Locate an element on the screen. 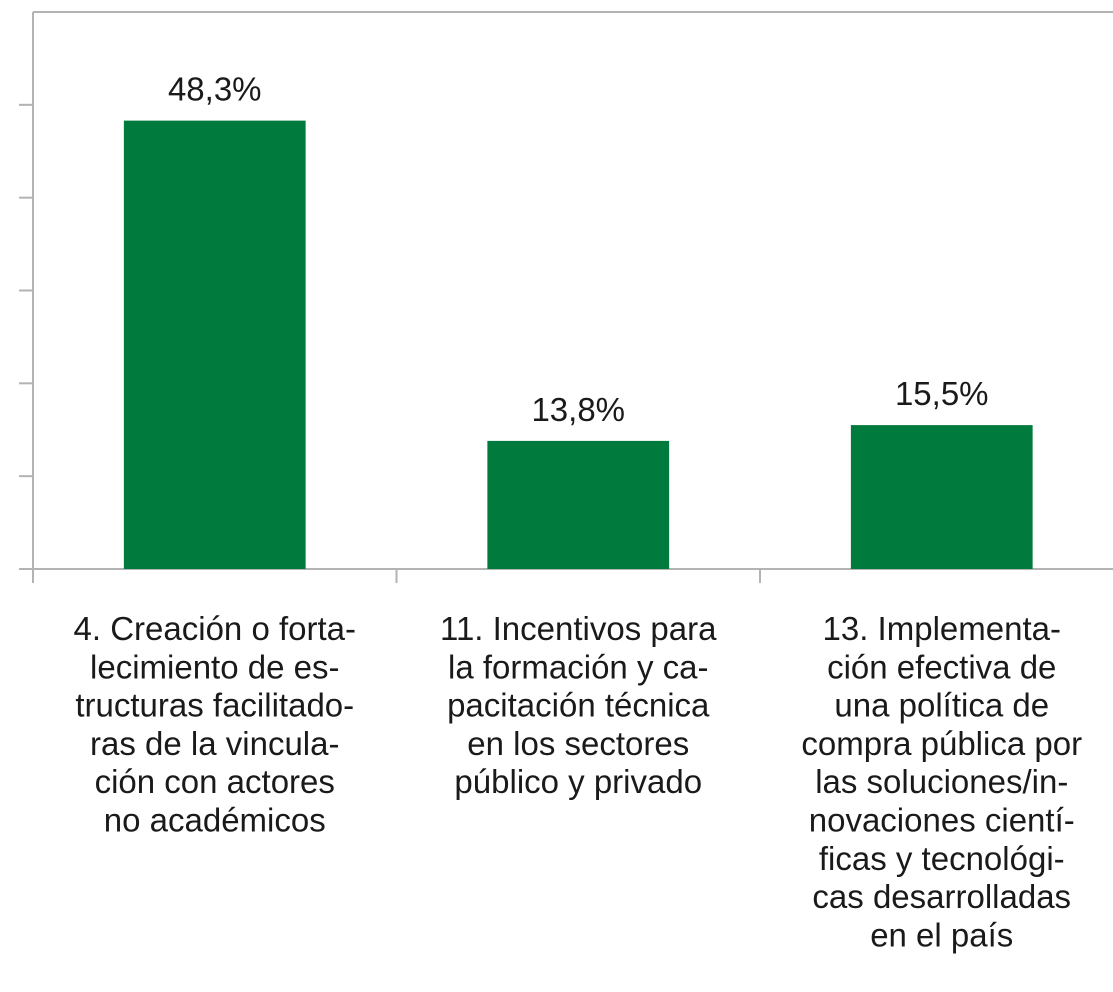  x-tick-label: no académicos is located at coordinates (215, 820).